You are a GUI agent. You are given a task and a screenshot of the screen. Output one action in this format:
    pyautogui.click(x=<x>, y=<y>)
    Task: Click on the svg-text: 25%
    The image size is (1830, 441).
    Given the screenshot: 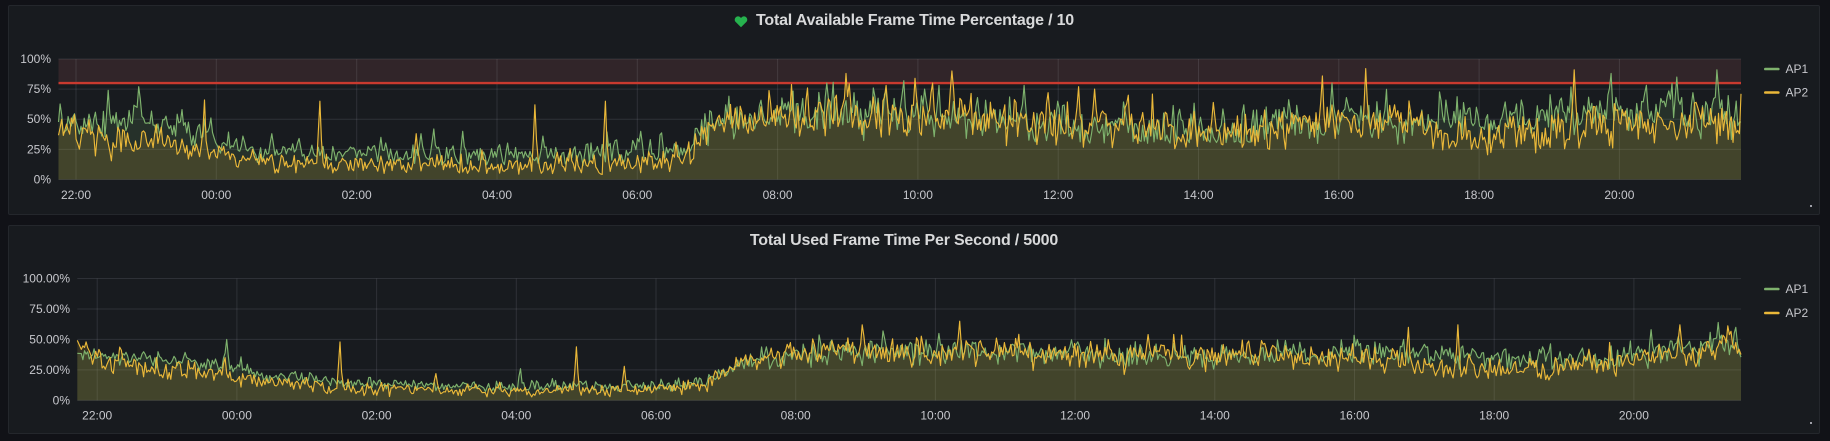 What is the action you would take?
    pyautogui.click(x=39, y=149)
    